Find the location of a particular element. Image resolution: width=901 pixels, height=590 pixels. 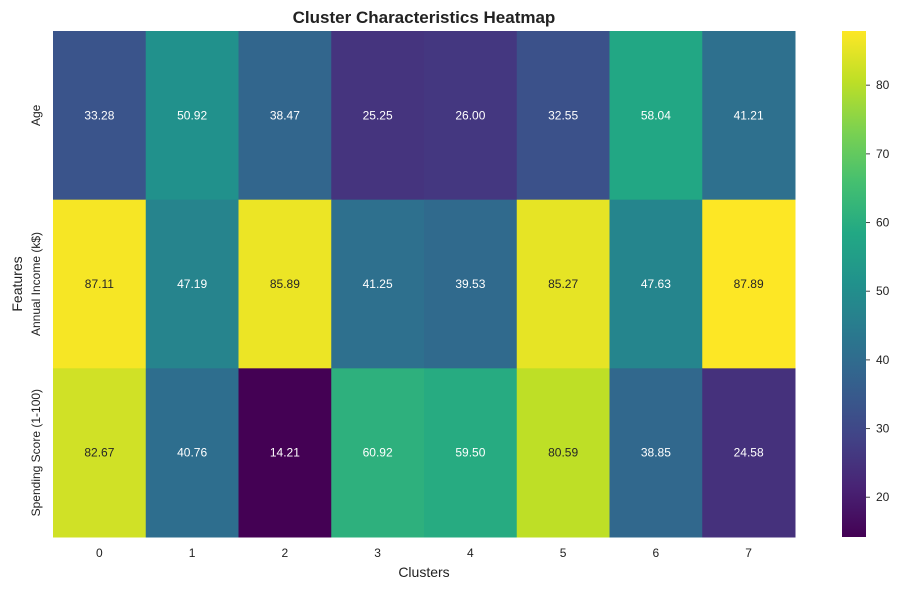

cell-value-label: 80.59 is located at coordinates (563, 453).